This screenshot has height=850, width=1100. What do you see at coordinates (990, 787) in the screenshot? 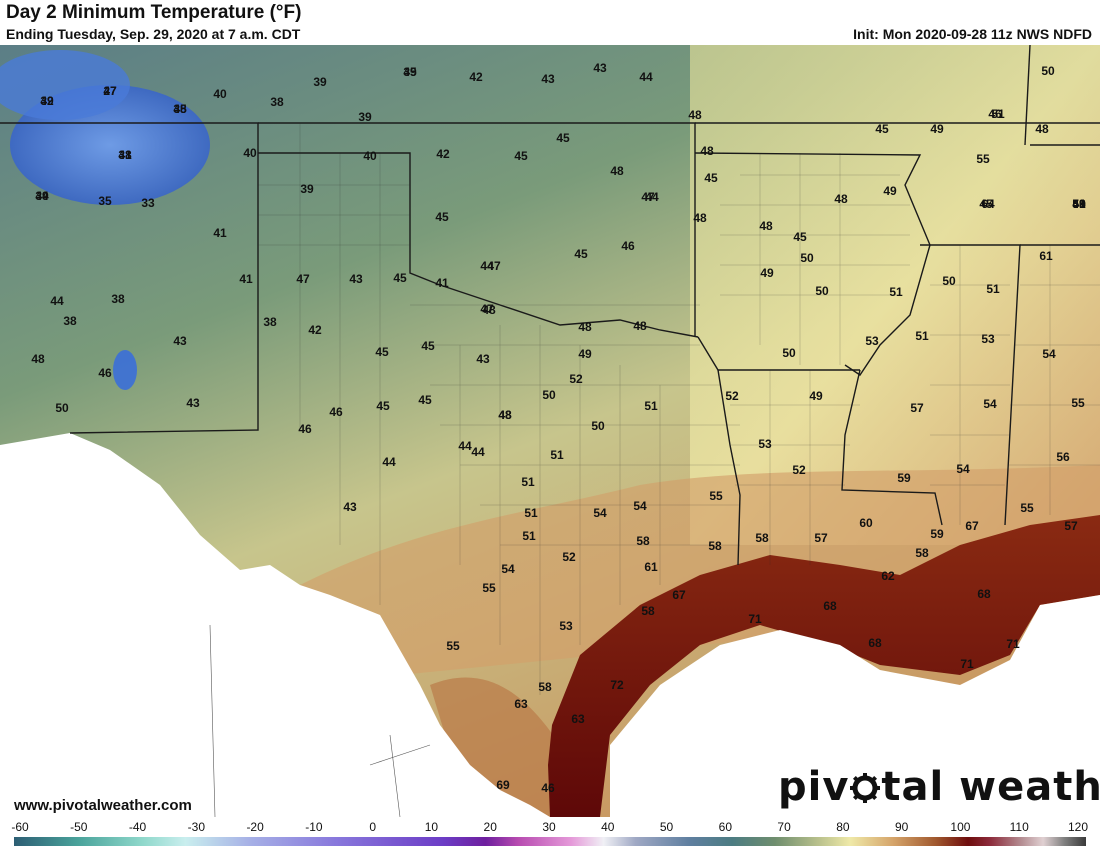
I see `brand-text-right: tal weather` at bounding box center [990, 787].